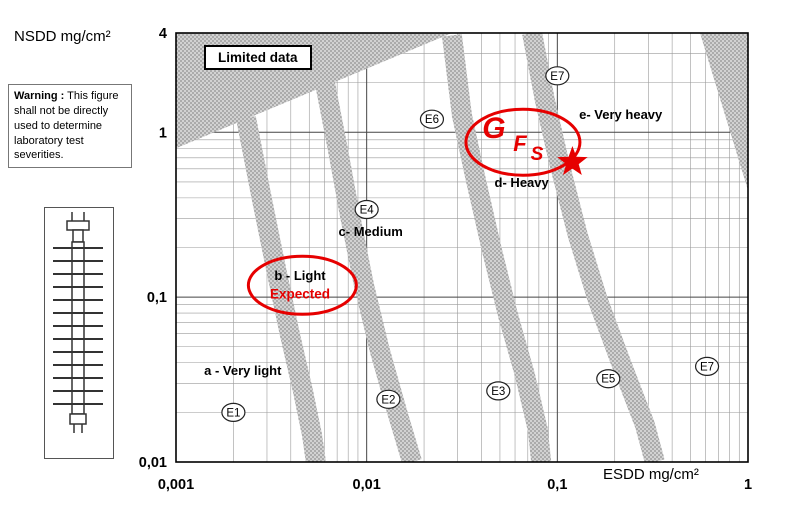 Image resolution: width=789 pixels, height=514 pixels. I want to click on site-label: E1, so click(233, 413).